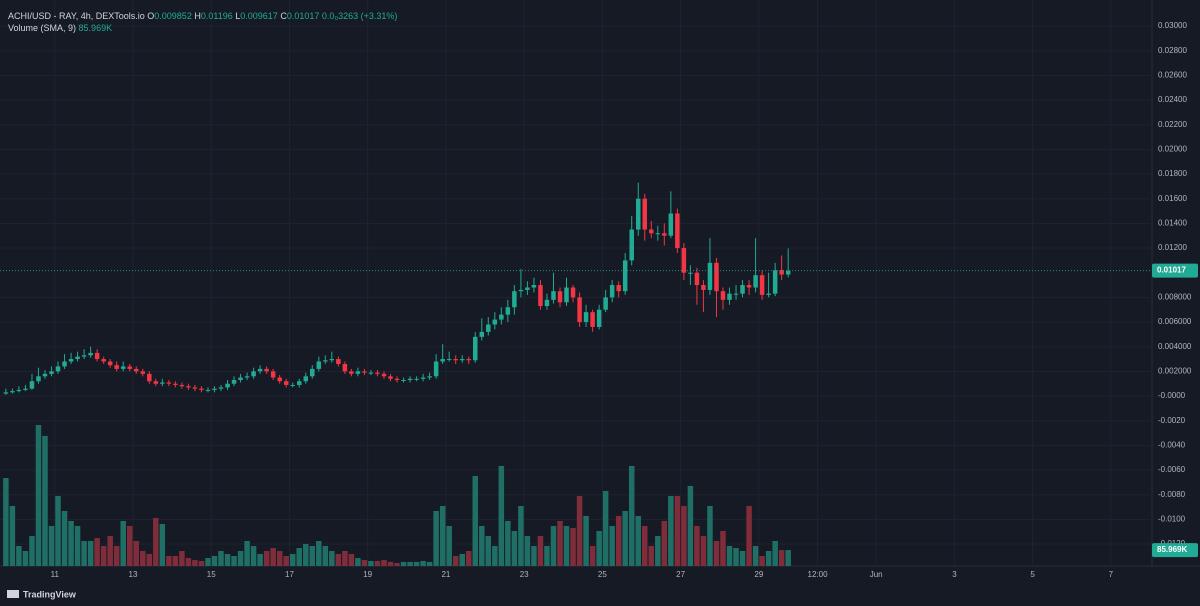 The image size is (1200, 606). I want to click on h-value: 0.01196, so click(216, 16).